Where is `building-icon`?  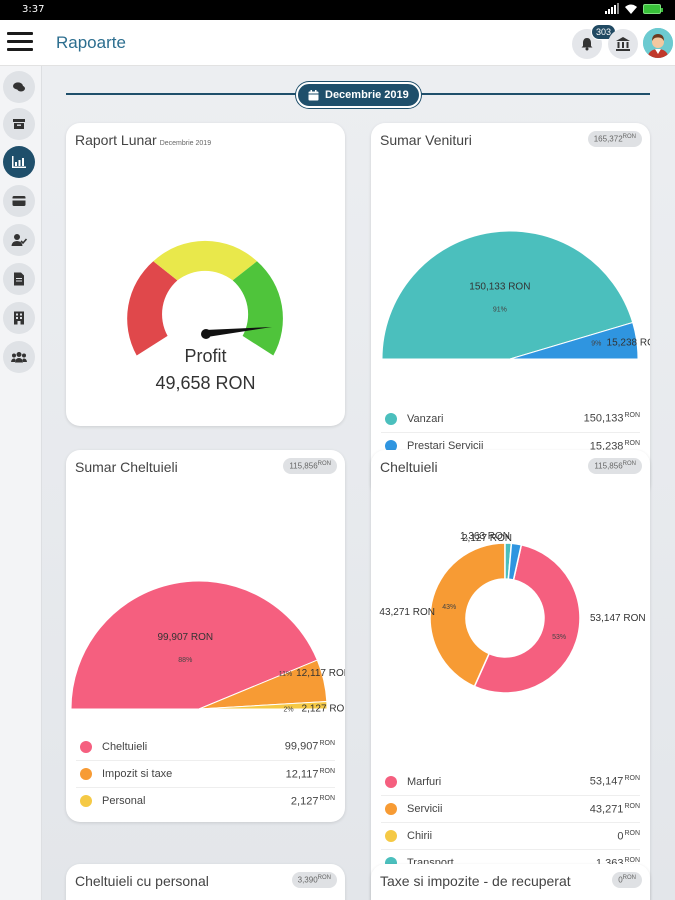
building-icon is located at coordinates (19, 318).